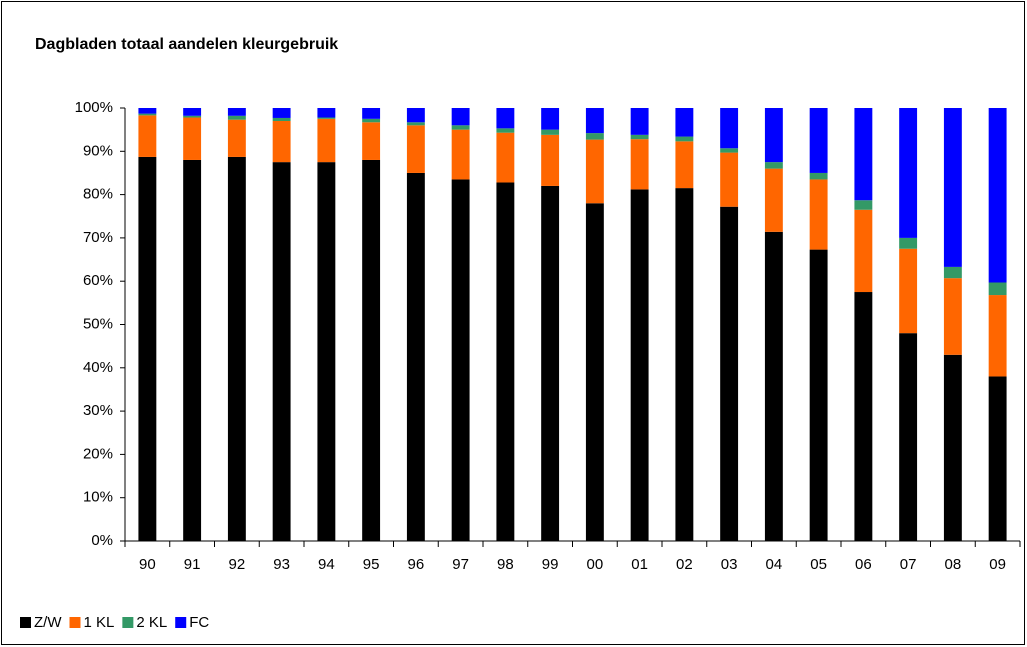 This screenshot has width=1027, height=647. What do you see at coordinates (818, 564) in the screenshot?
I see `x-tick-label: 05` at bounding box center [818, 564].